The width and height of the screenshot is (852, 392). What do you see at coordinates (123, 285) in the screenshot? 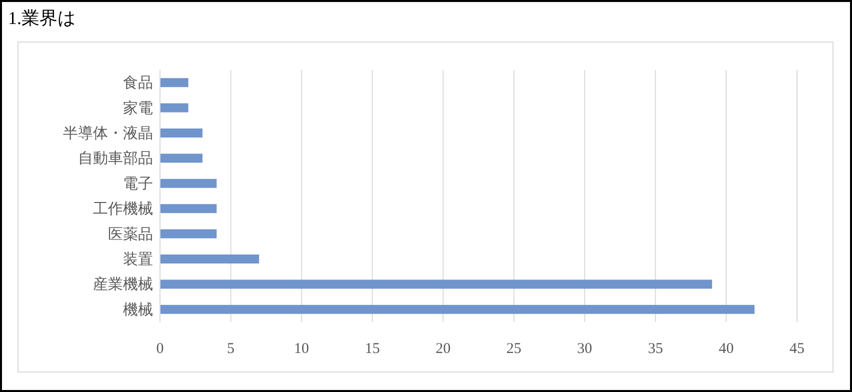
I see `y-tick-label: 産業機械` at bounding box center [123, 285].